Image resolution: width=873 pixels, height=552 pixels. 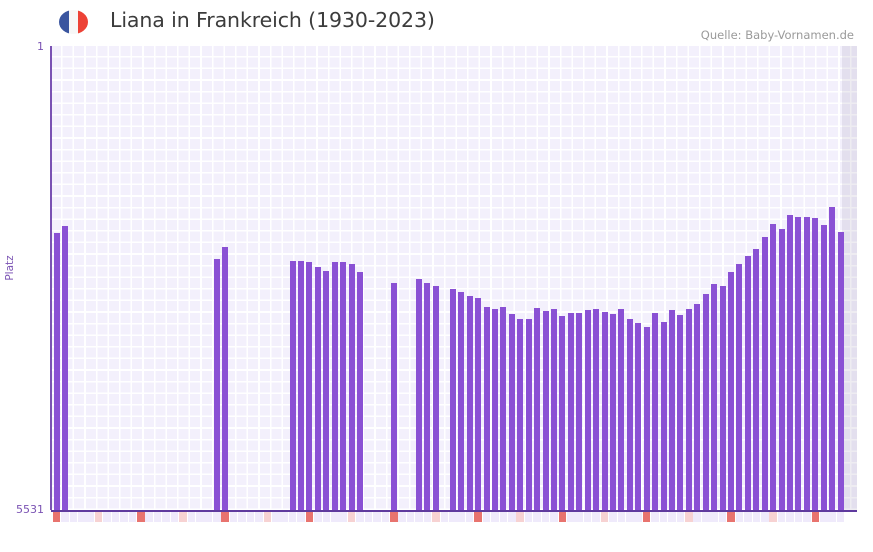 What do you see at coordinates (30, 509) in the screenshot?
I see `y-axis-bottom-label: 5531` at bounding box center [30, 509].